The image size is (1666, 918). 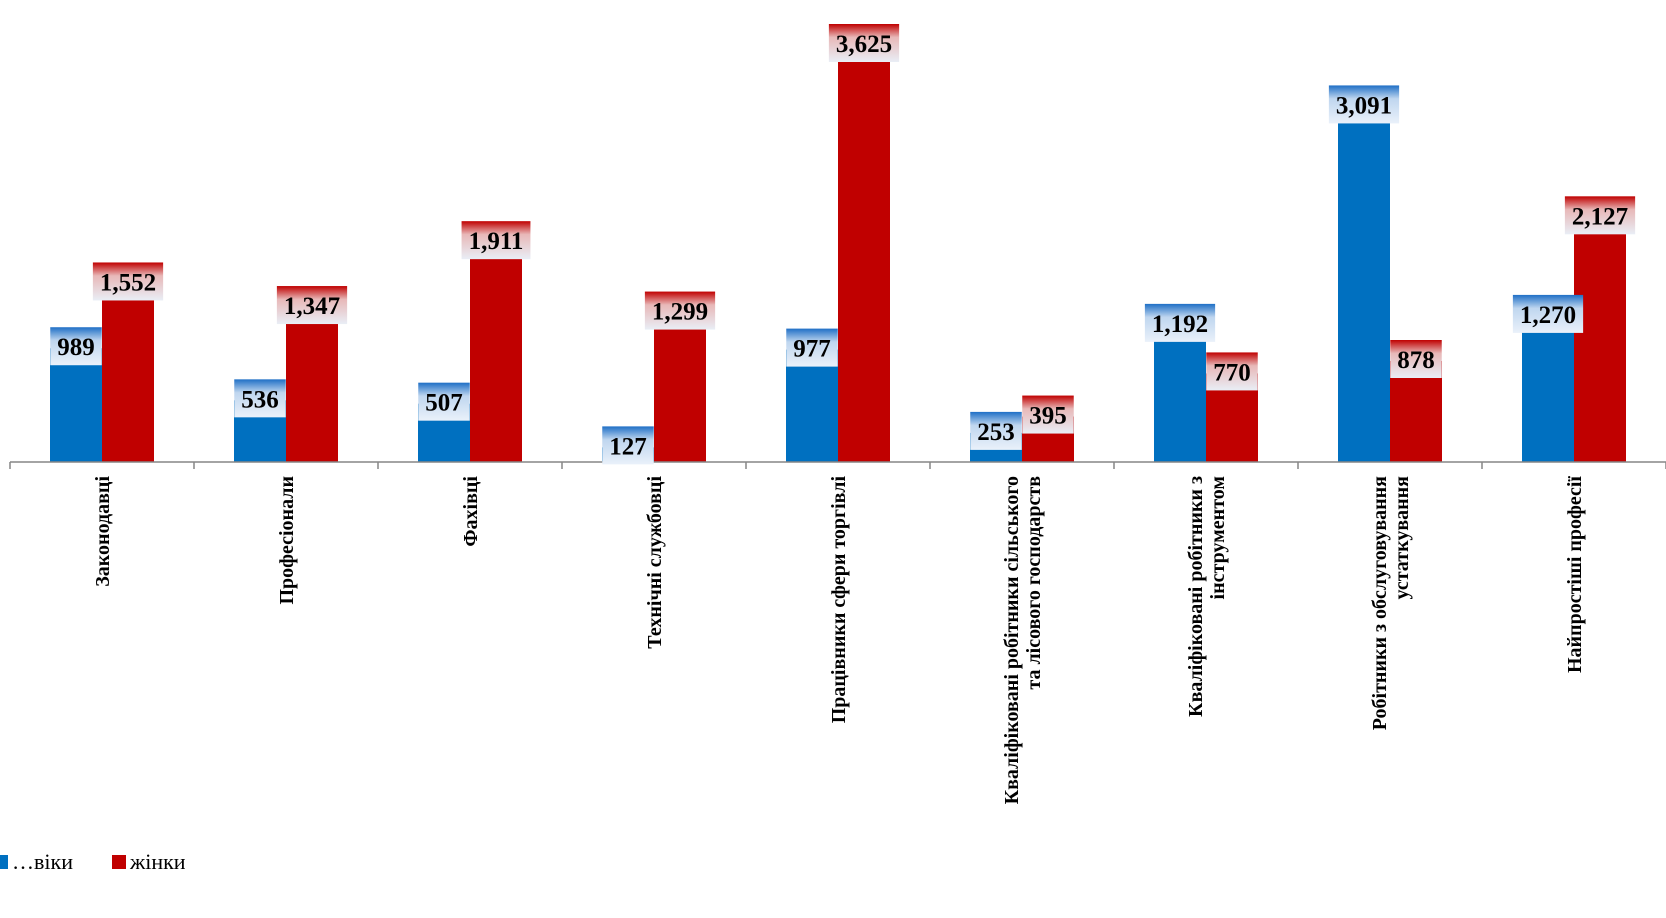 What do you see at coordinates (93, 861) in the screenshot?
I see `legend: …віки жінки` at bounding box center [93, 861].